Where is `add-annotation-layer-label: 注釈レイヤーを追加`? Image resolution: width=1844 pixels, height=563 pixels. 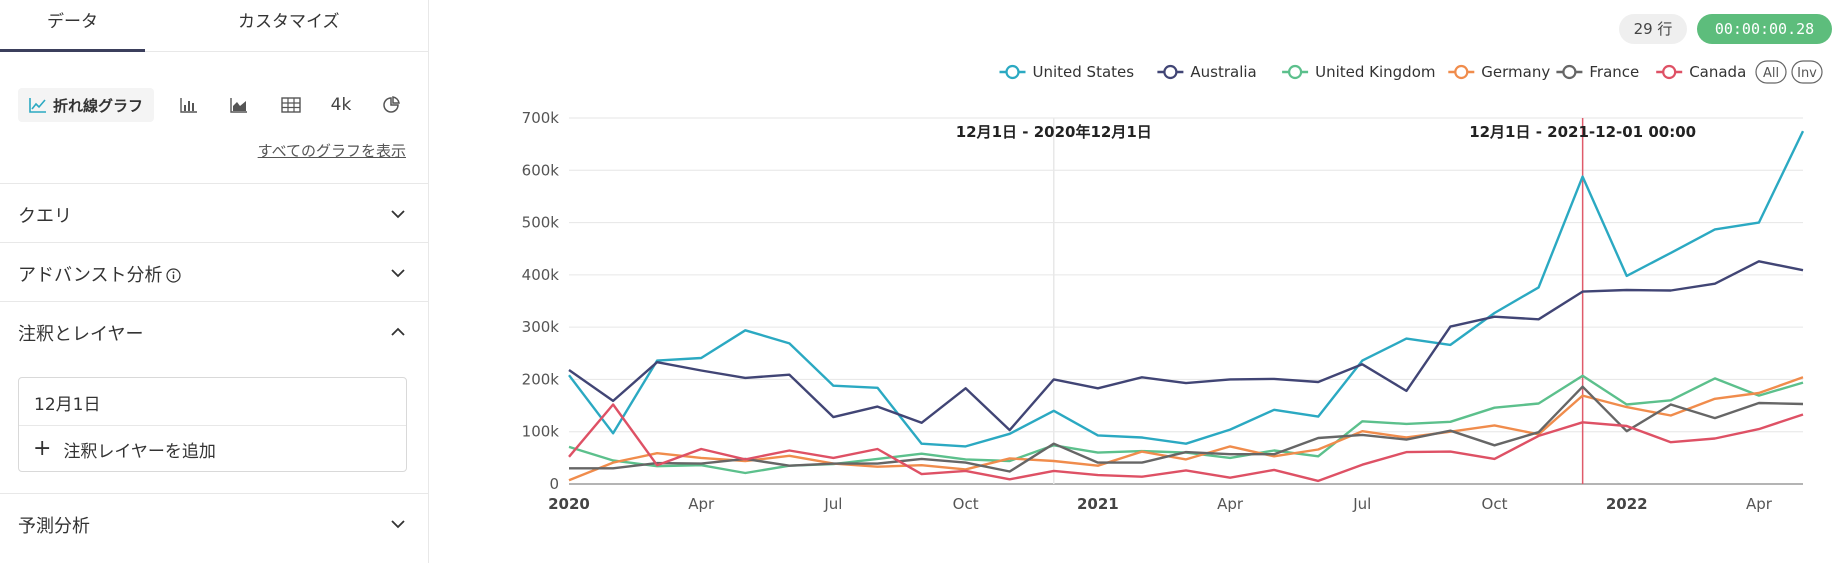 add-annotation-layer-label: 注釈レイヤーを追加 is located at coordinates (139, 451).